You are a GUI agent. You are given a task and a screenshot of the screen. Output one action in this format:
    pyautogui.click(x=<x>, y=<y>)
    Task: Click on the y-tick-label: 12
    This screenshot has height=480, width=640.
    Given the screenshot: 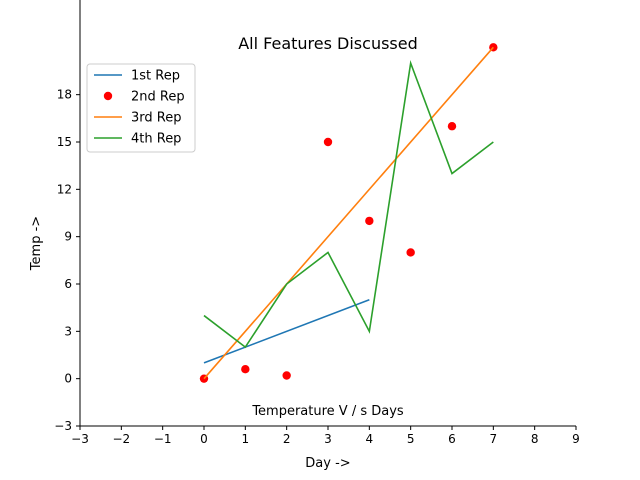 What is the action you would take?
    pyautogui.click(x=64, y=189)
    